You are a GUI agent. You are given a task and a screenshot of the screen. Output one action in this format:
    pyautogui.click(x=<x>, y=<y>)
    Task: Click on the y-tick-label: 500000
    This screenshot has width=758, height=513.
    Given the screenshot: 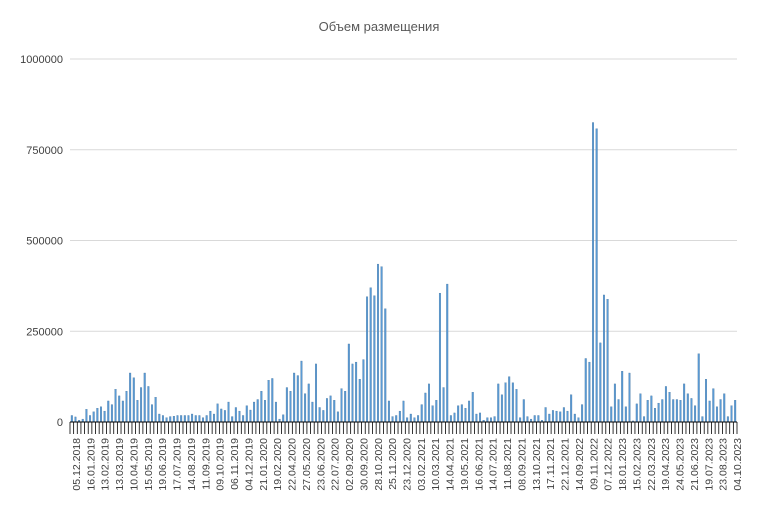 What is the action you would take?
    pyautogui.click(x=44, y=242)
    